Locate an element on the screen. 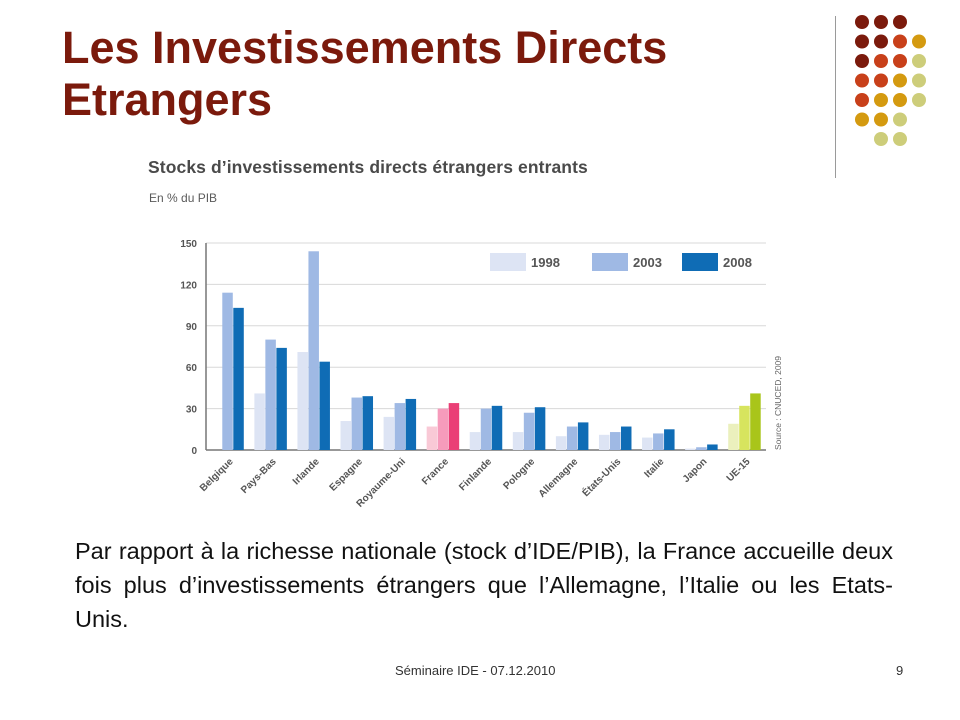  chart-subtitle: En % du PIB is located at coordinates (183, 198).